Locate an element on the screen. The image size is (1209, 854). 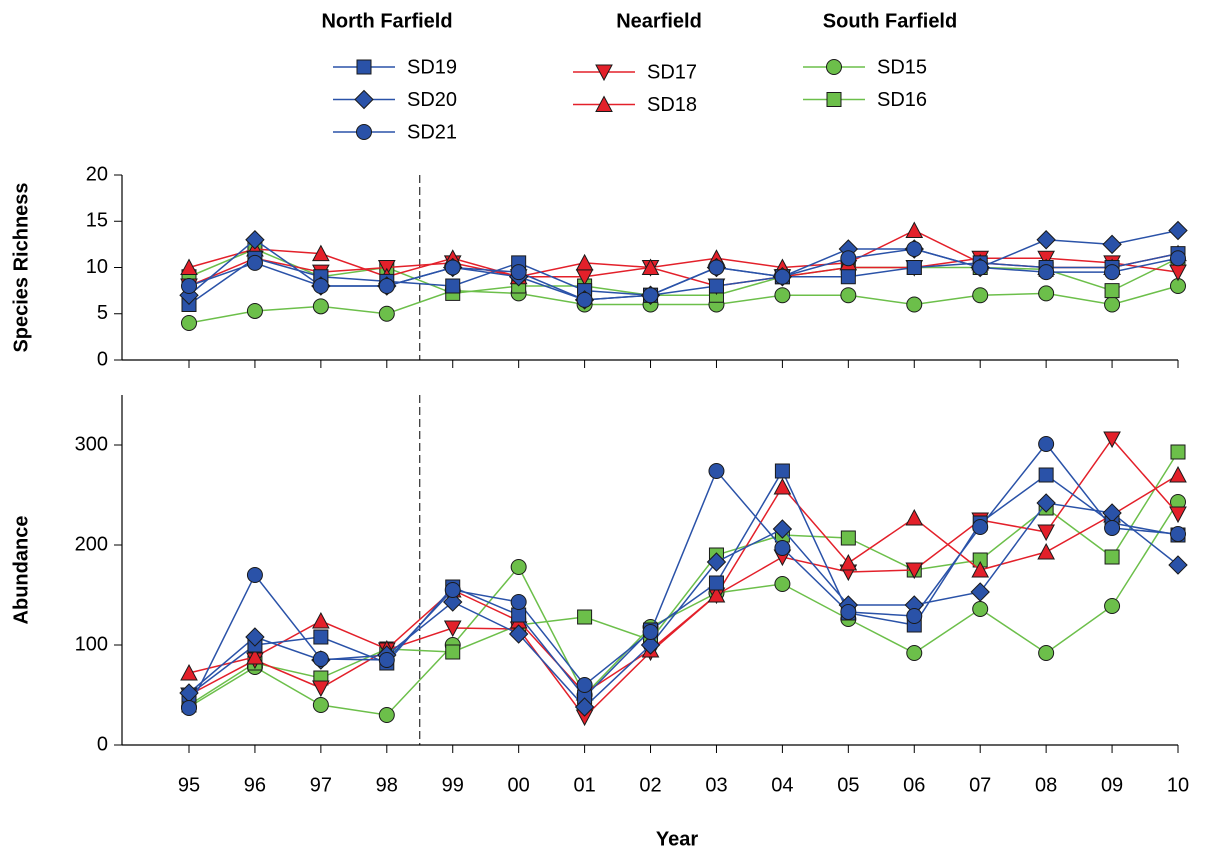
x-tick-label: 08 is located at coordinates (1046, 785).